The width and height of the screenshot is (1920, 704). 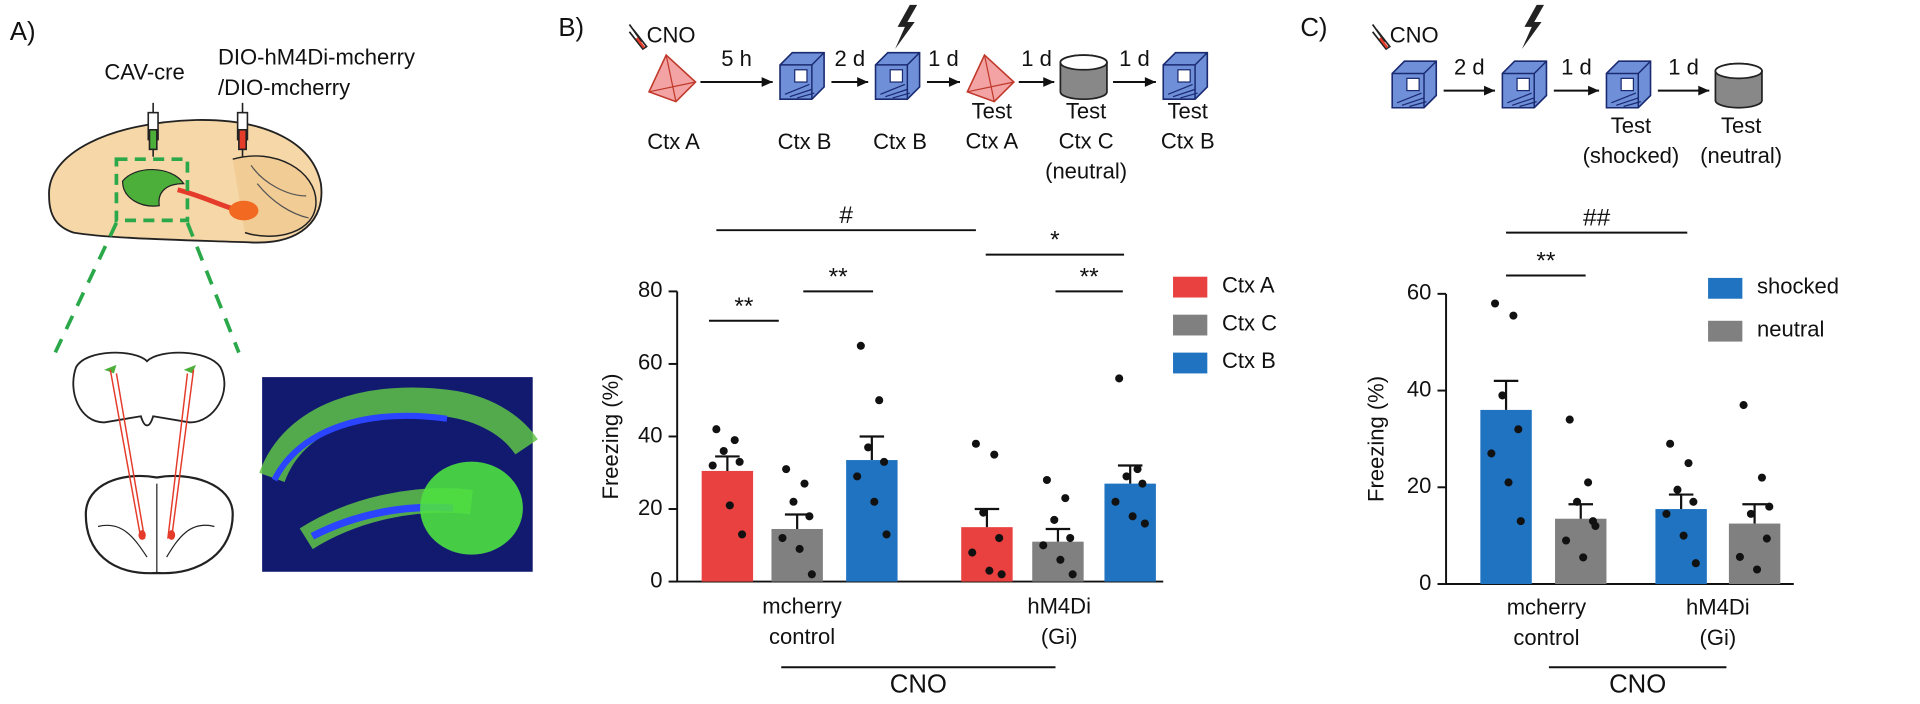 What do you see at coordinates (1414, 35) in the screenshot?
I see `drug-label: CNO` at bounding box center [1414, 35].